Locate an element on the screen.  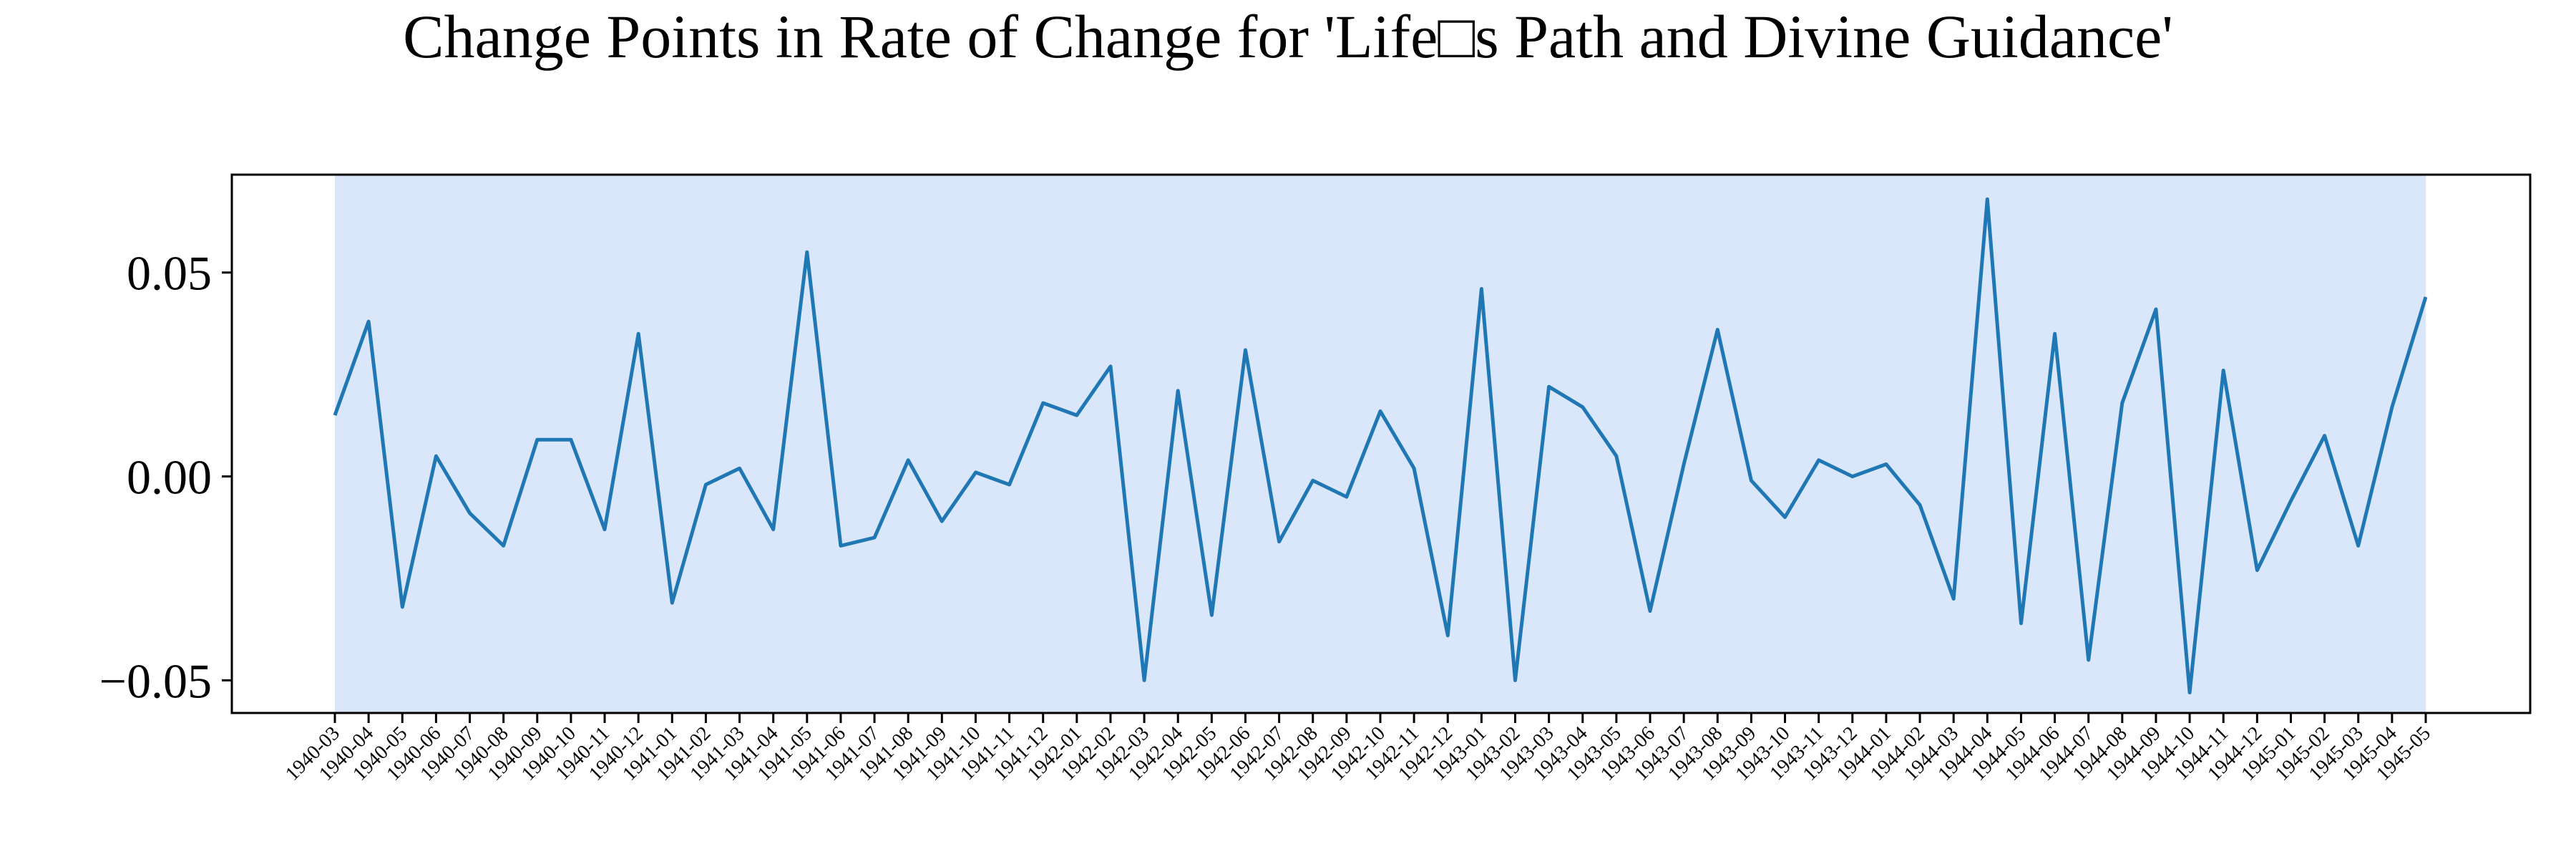
y-axis: −0.05 0.00 0.05 is located at coordinates (165, 477).